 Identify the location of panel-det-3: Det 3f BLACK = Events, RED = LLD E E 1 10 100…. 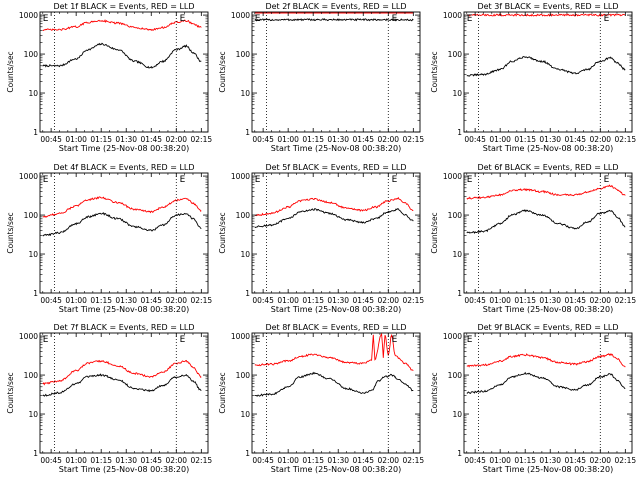
(533, 77).